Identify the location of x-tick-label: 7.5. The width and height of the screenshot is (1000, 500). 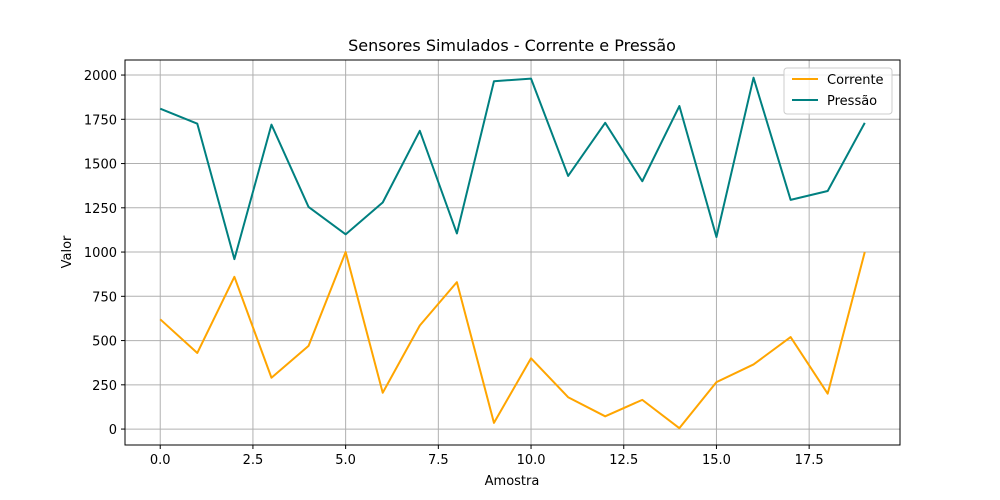
(438, 460).